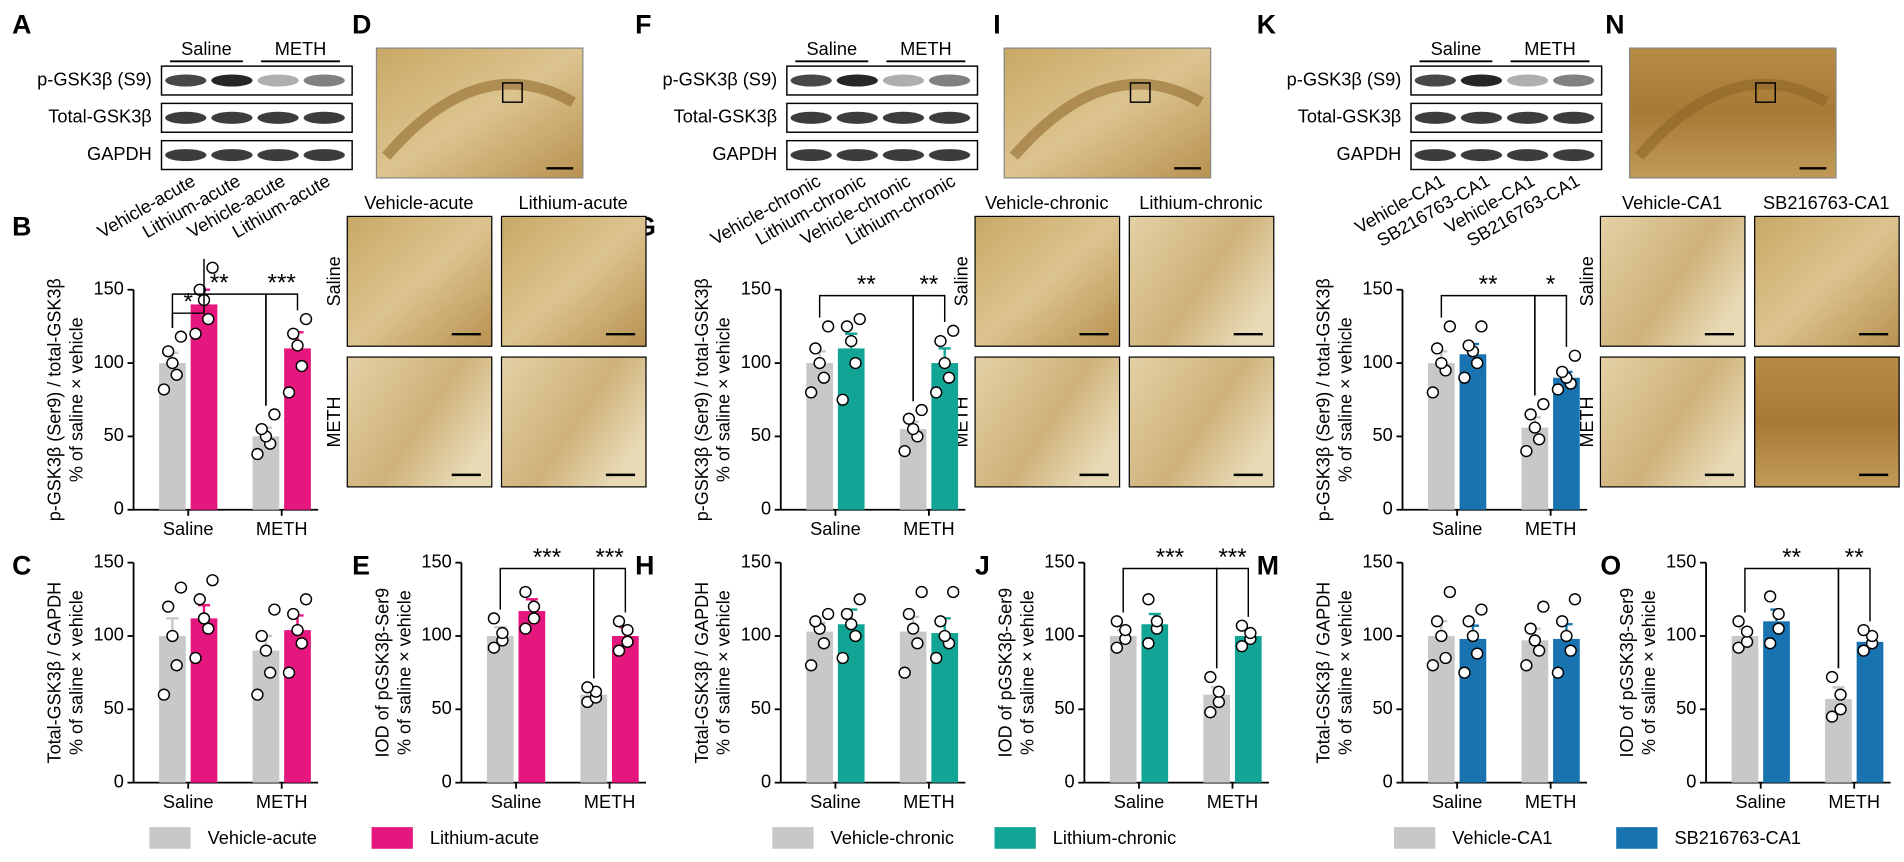 This screenshot has height=862, width=1904. What do you see at coordinates (1456, 49) in the screenshot?
I see `blot-header: Saline` at bounding box center [1456, 49].